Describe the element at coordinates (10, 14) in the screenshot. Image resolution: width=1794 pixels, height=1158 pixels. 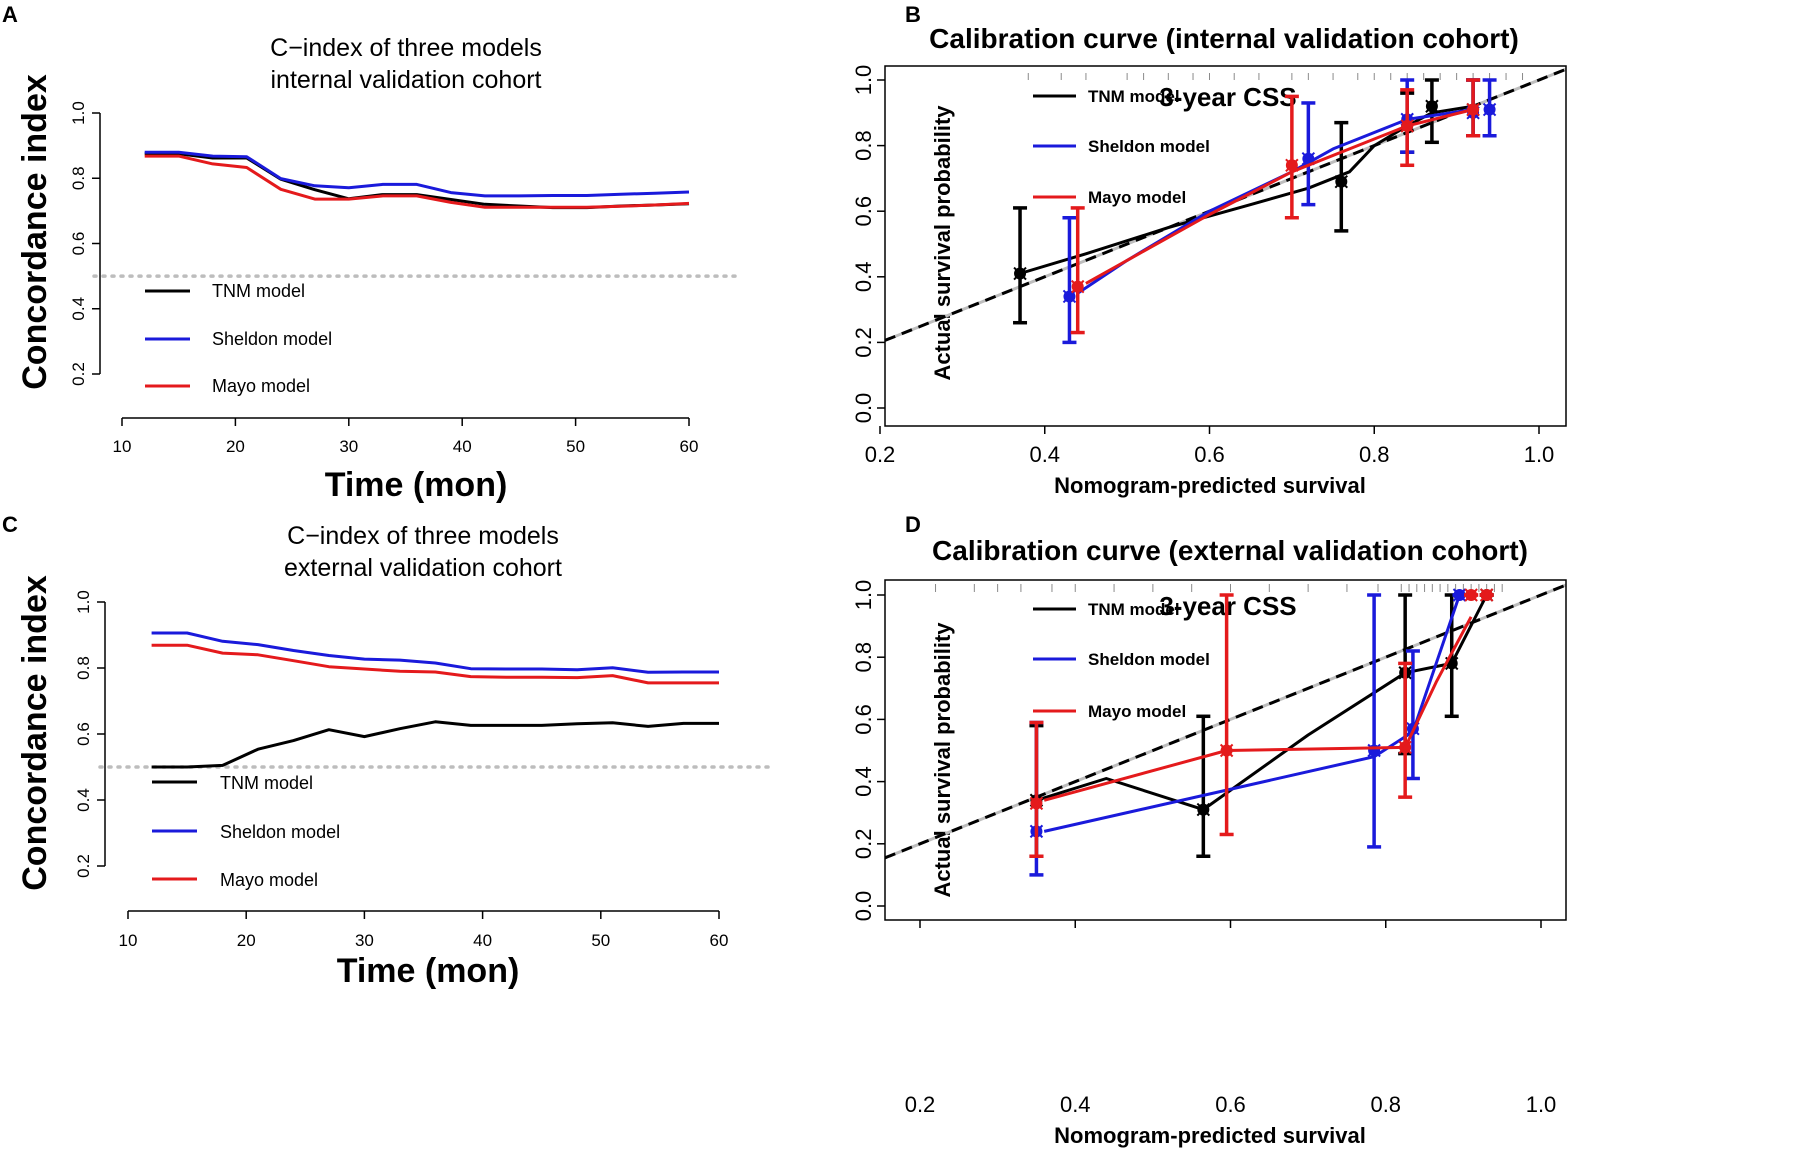
I see `panel-letter-a: A` at that location.